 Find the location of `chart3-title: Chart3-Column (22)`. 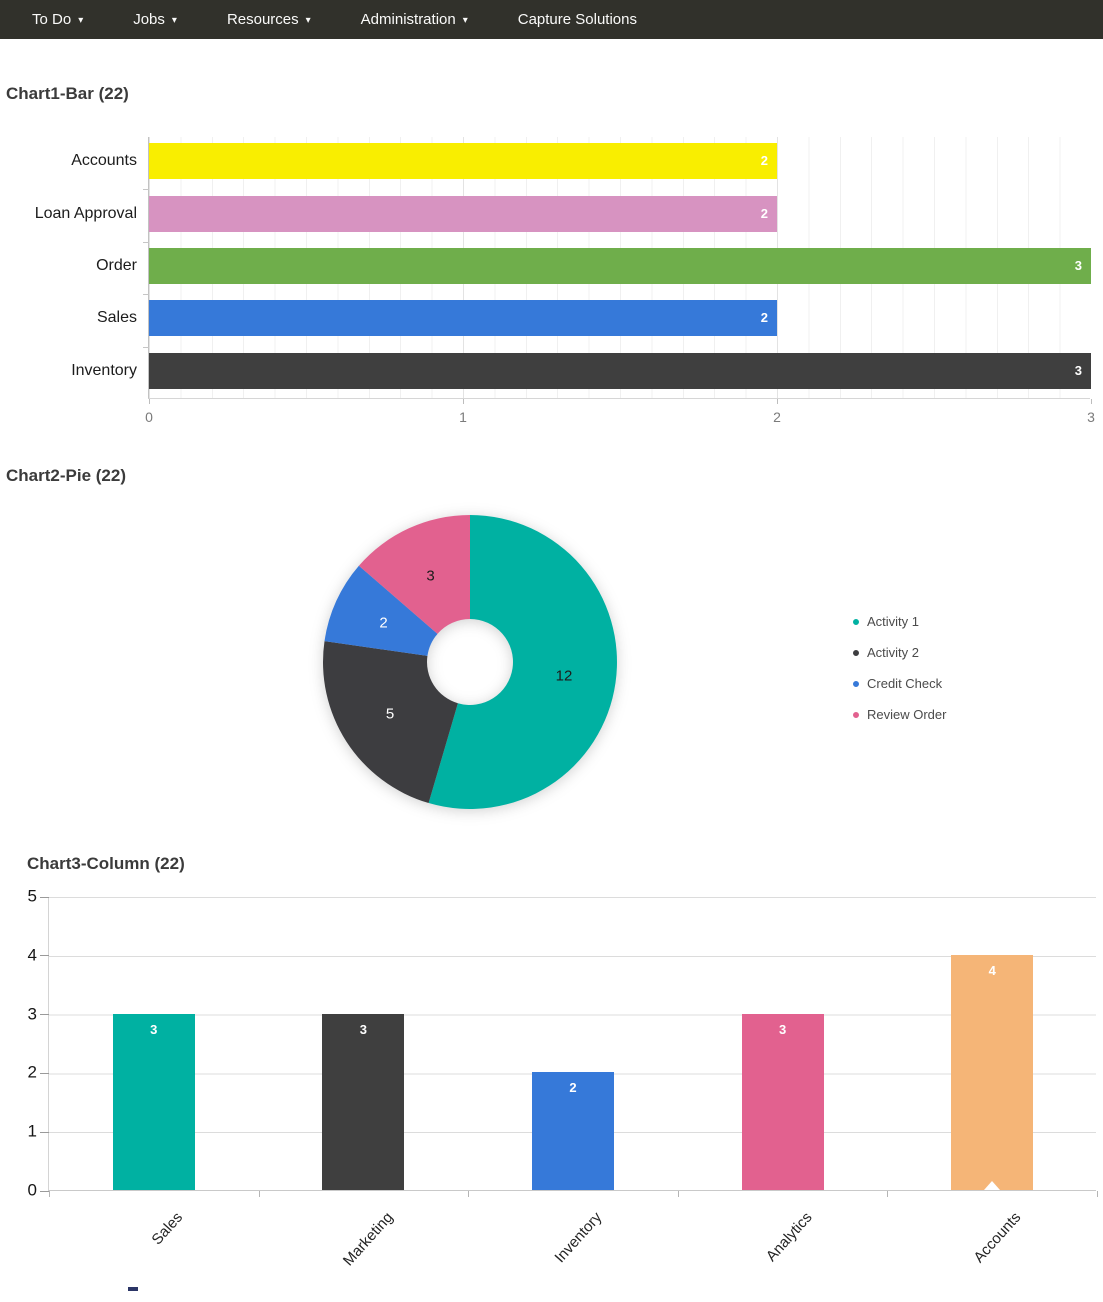

chart3-title: Chart3-Column (22) is located at coordinates (106, 863).